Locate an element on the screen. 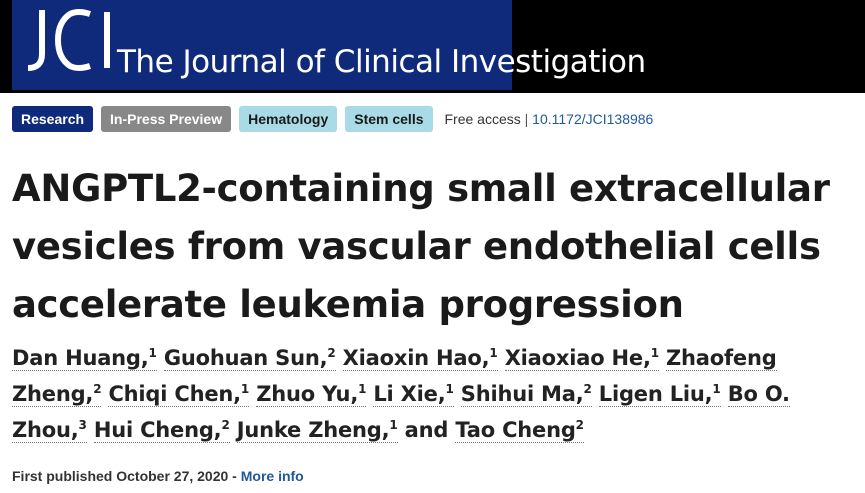  tag-hematology: Hematology is located at coordinates (288, 119).